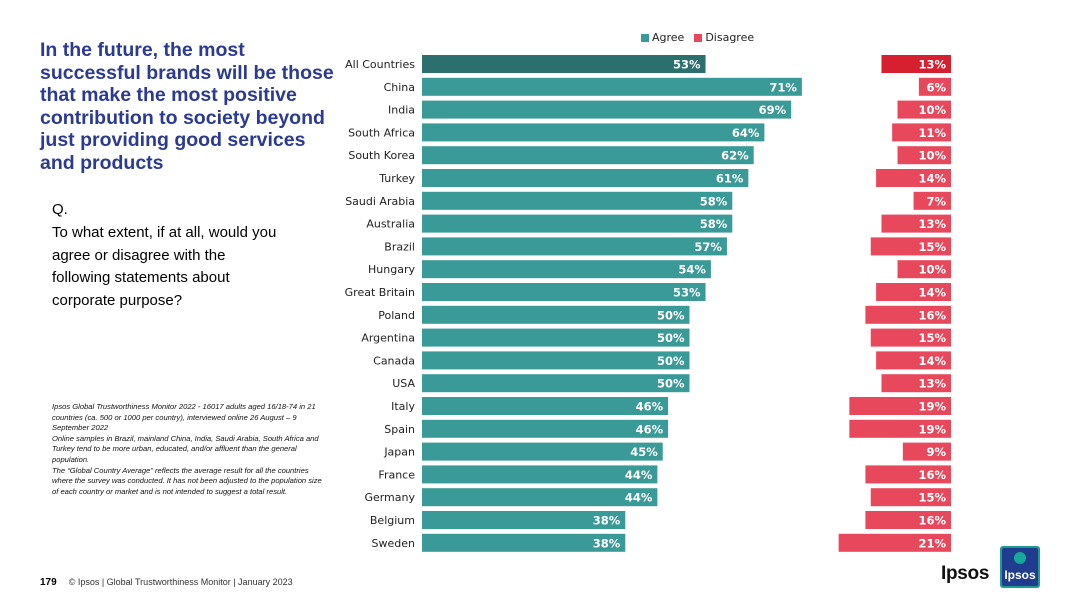 This screenshot has height=607, width=1080. I want to click on category-label: France, so click(396, 474).